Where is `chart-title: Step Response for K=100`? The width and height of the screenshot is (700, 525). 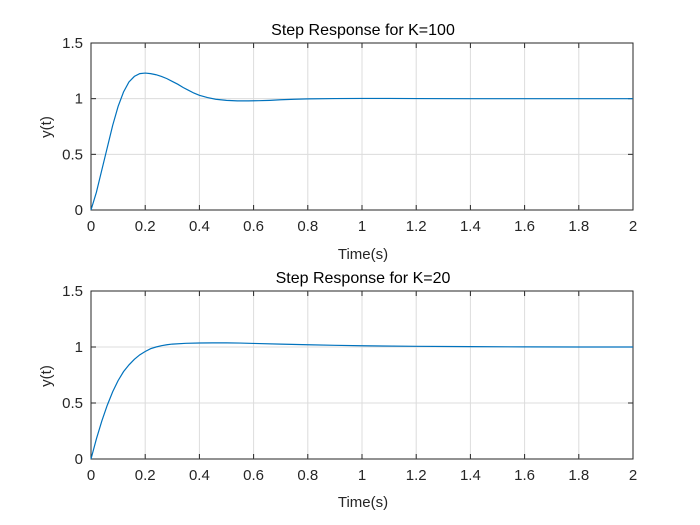 chart-title: Step Response for K=100 is located at coordinates (363, 30).